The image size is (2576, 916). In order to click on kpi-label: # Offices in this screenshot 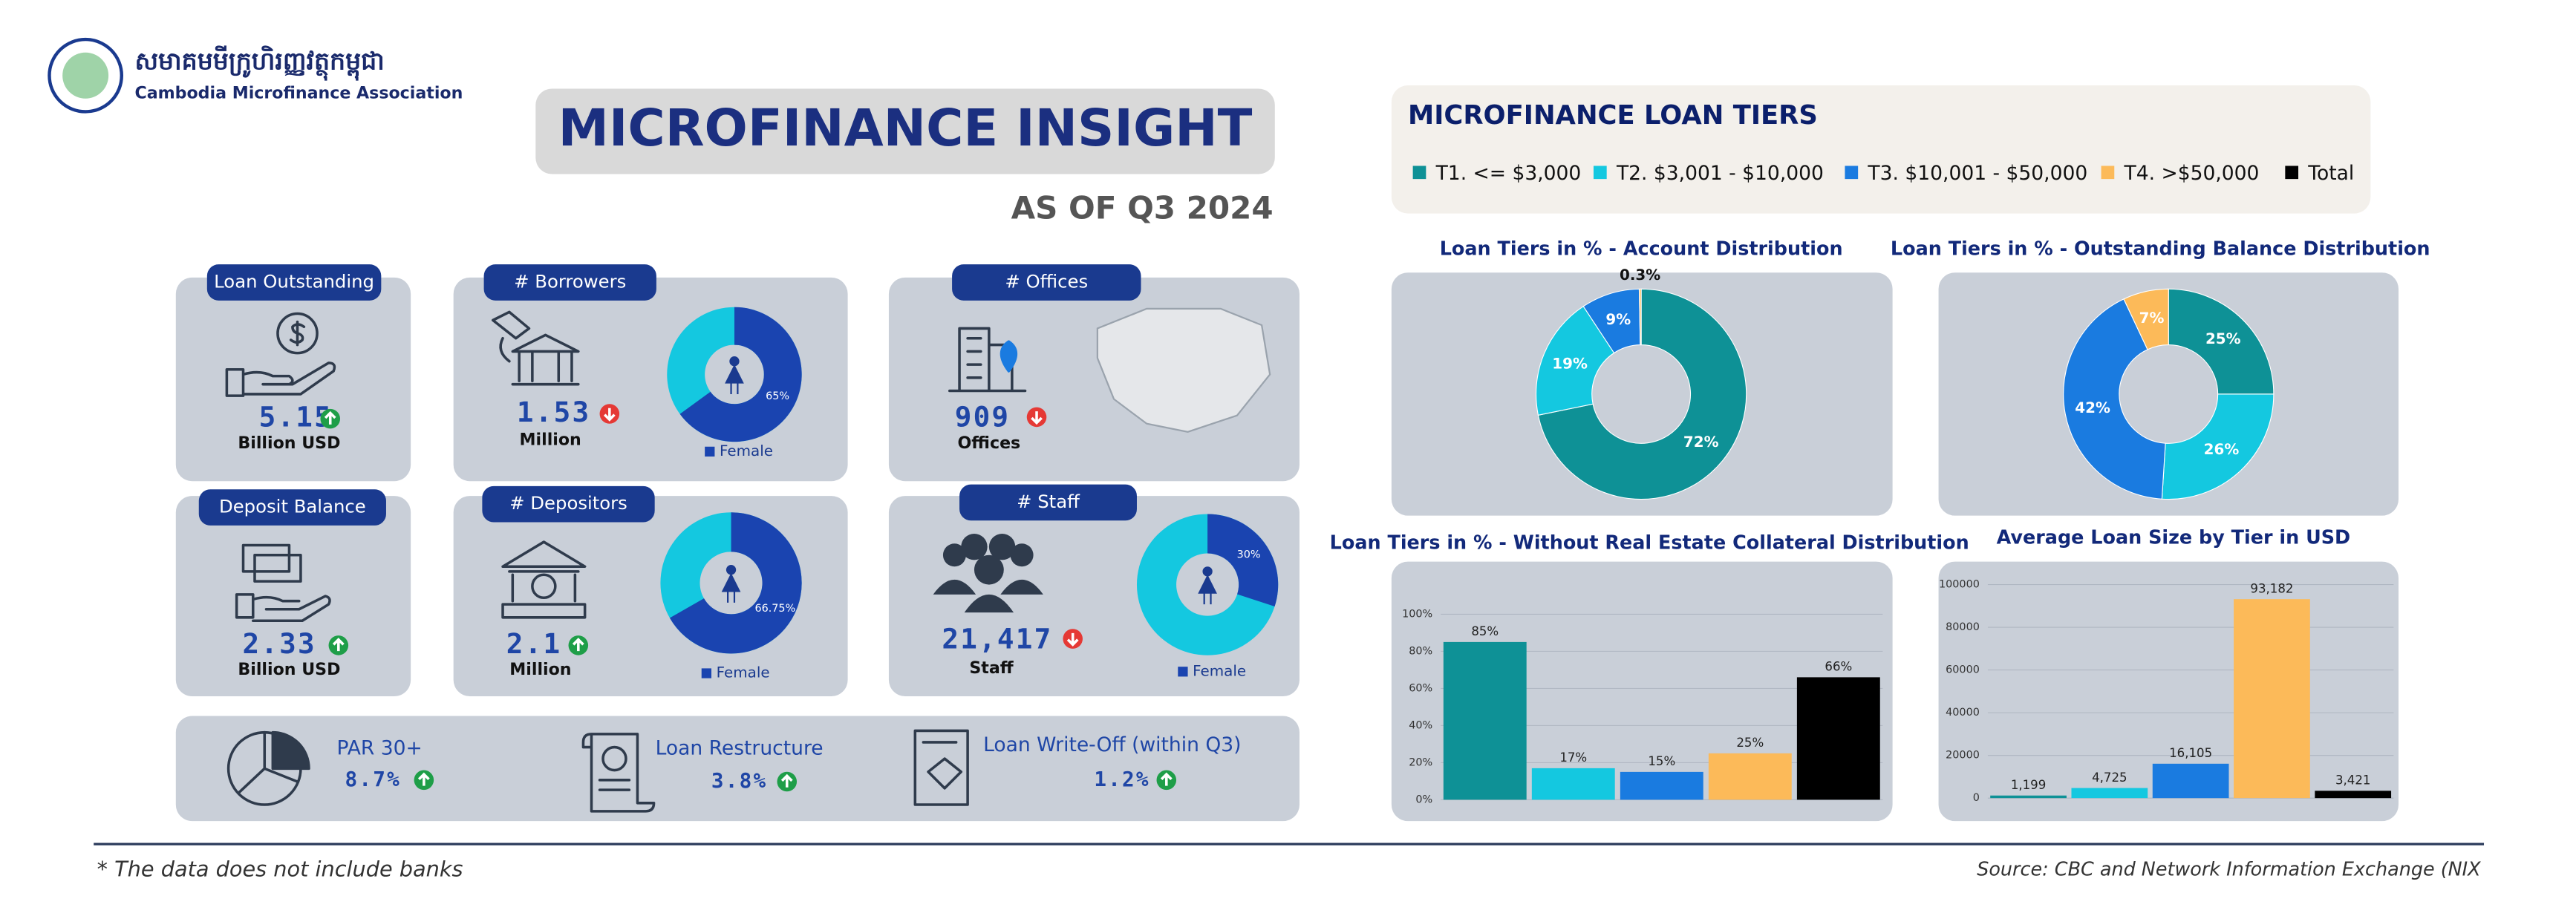, I will do `click(1046, 281)`.